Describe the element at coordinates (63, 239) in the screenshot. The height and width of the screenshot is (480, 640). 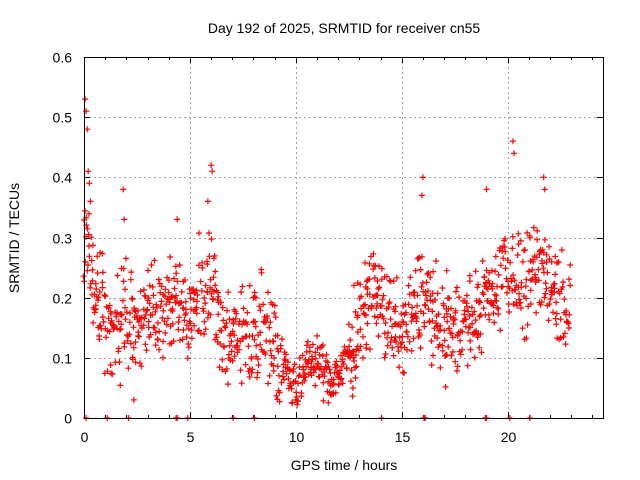
I see `y-tick-label: 0.3` at that location.